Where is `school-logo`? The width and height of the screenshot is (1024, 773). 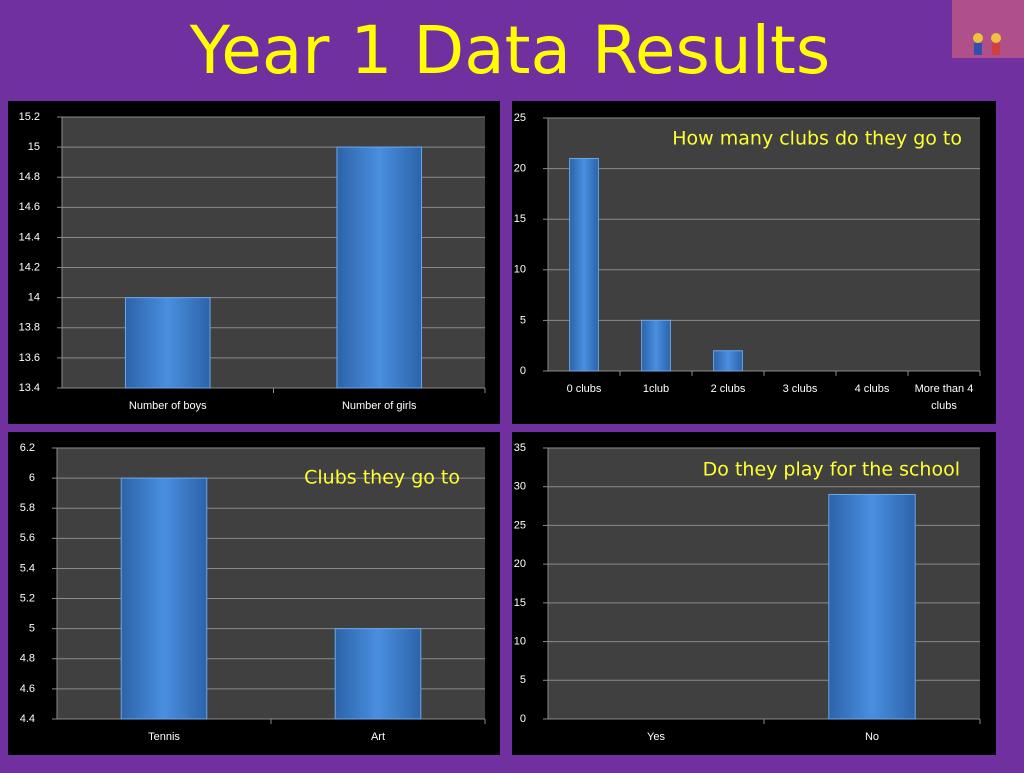
school-logo is located at coordinates (988, 29).